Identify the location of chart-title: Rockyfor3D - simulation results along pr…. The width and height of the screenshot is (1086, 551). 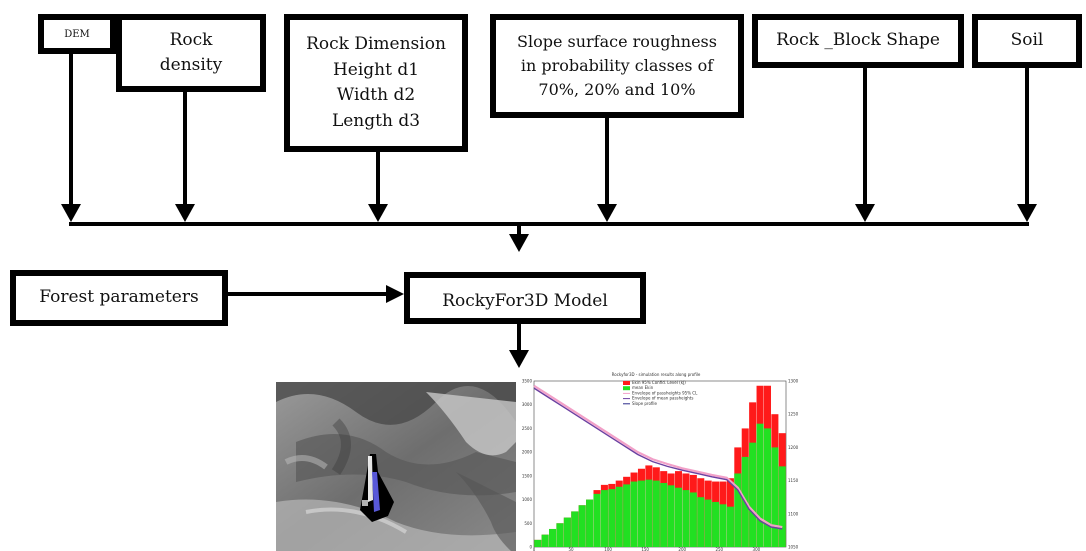
(656, 374).